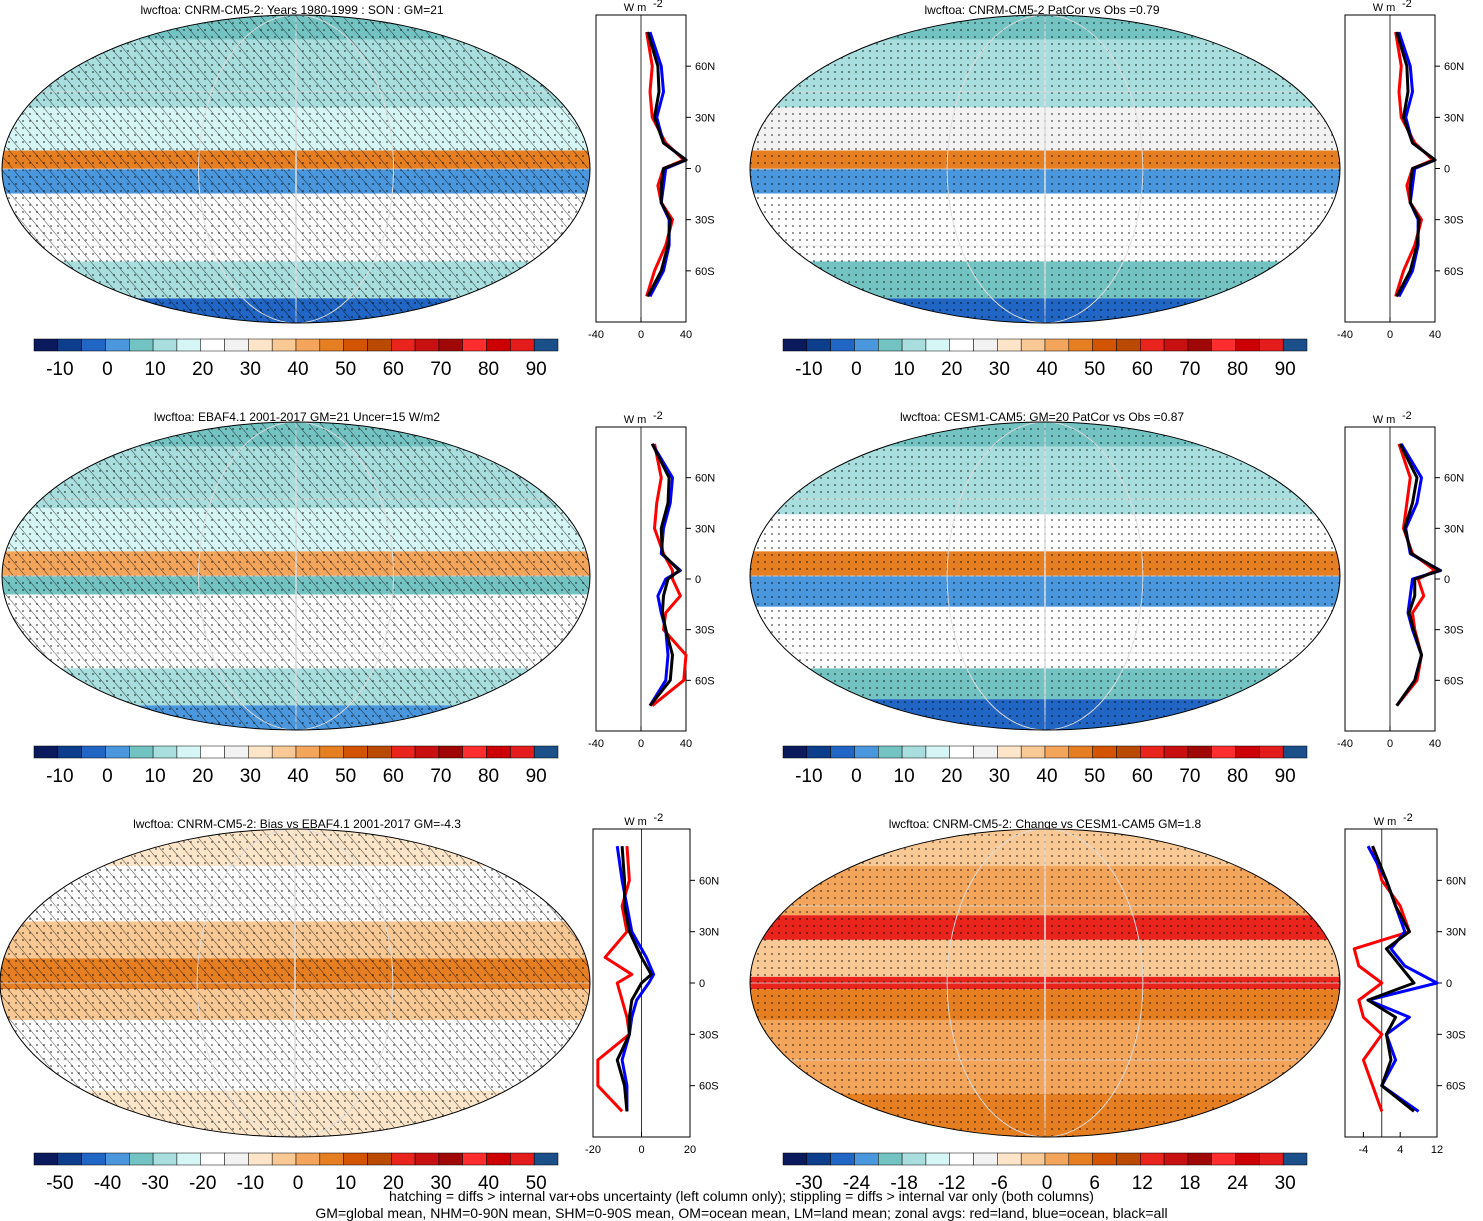  Describe the element at coordinates (659, 818) in the screenshot. I see `zonal-units-exponent: -2` at that location.